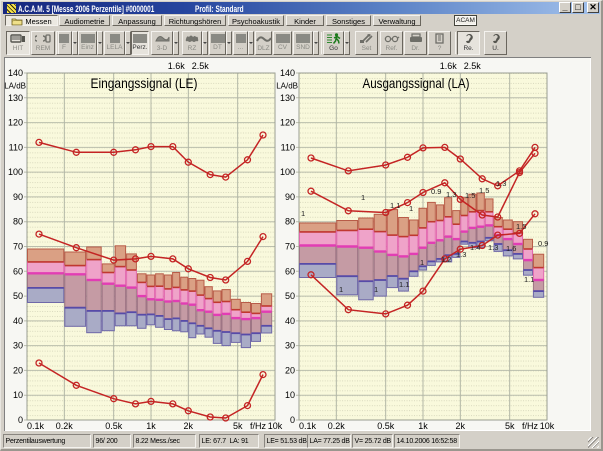 This screenshot has height=451, width=603. I want to click on svg-text: 1.6, so click(511, 248).